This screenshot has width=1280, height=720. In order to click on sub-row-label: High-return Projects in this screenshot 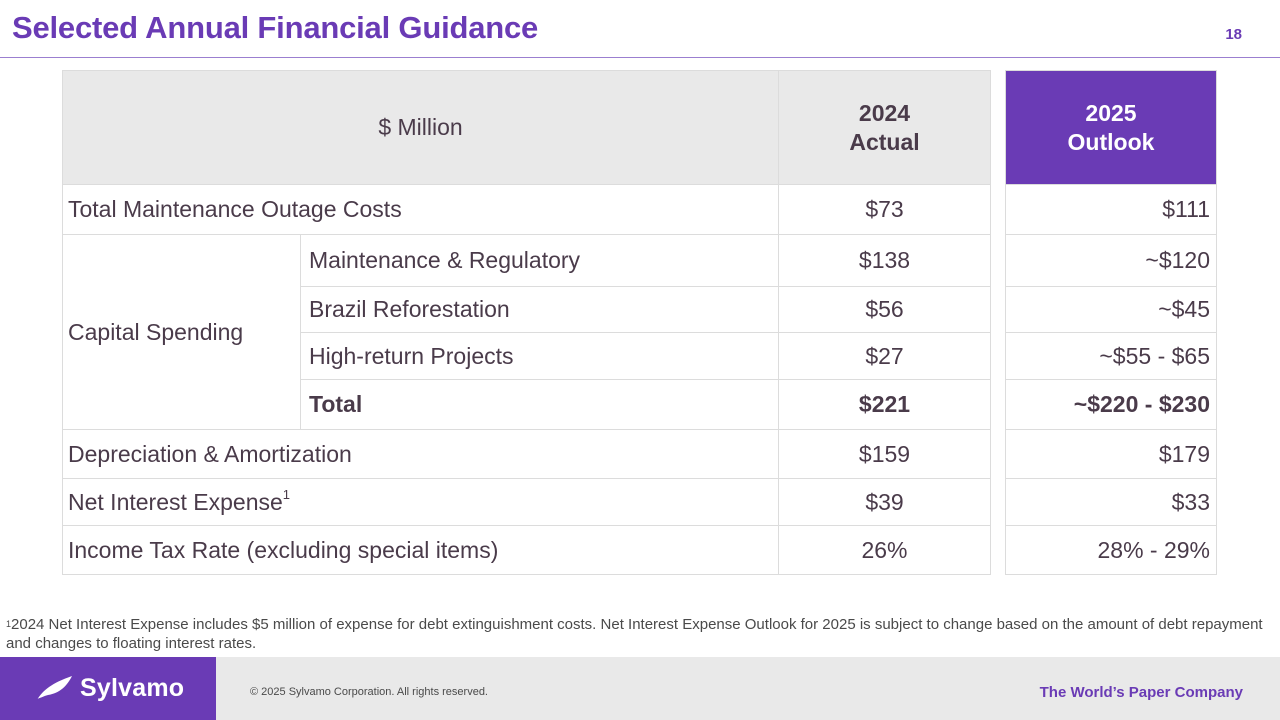, I will do `click(539, 356)`.